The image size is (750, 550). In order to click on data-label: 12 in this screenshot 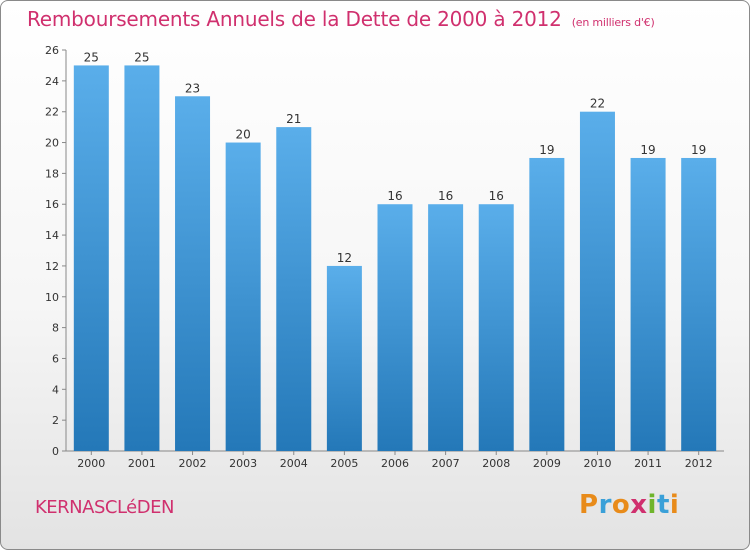, I will do `click(344, 258)`.